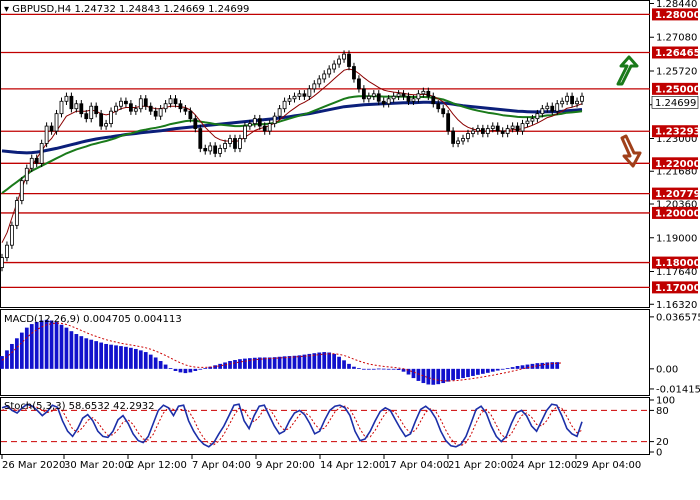  Describe the element at coordinates (79, 406) in the screenshot. I see `stoch-title: Stoch(5,3,3) 58.6532 42.2932` at that location.